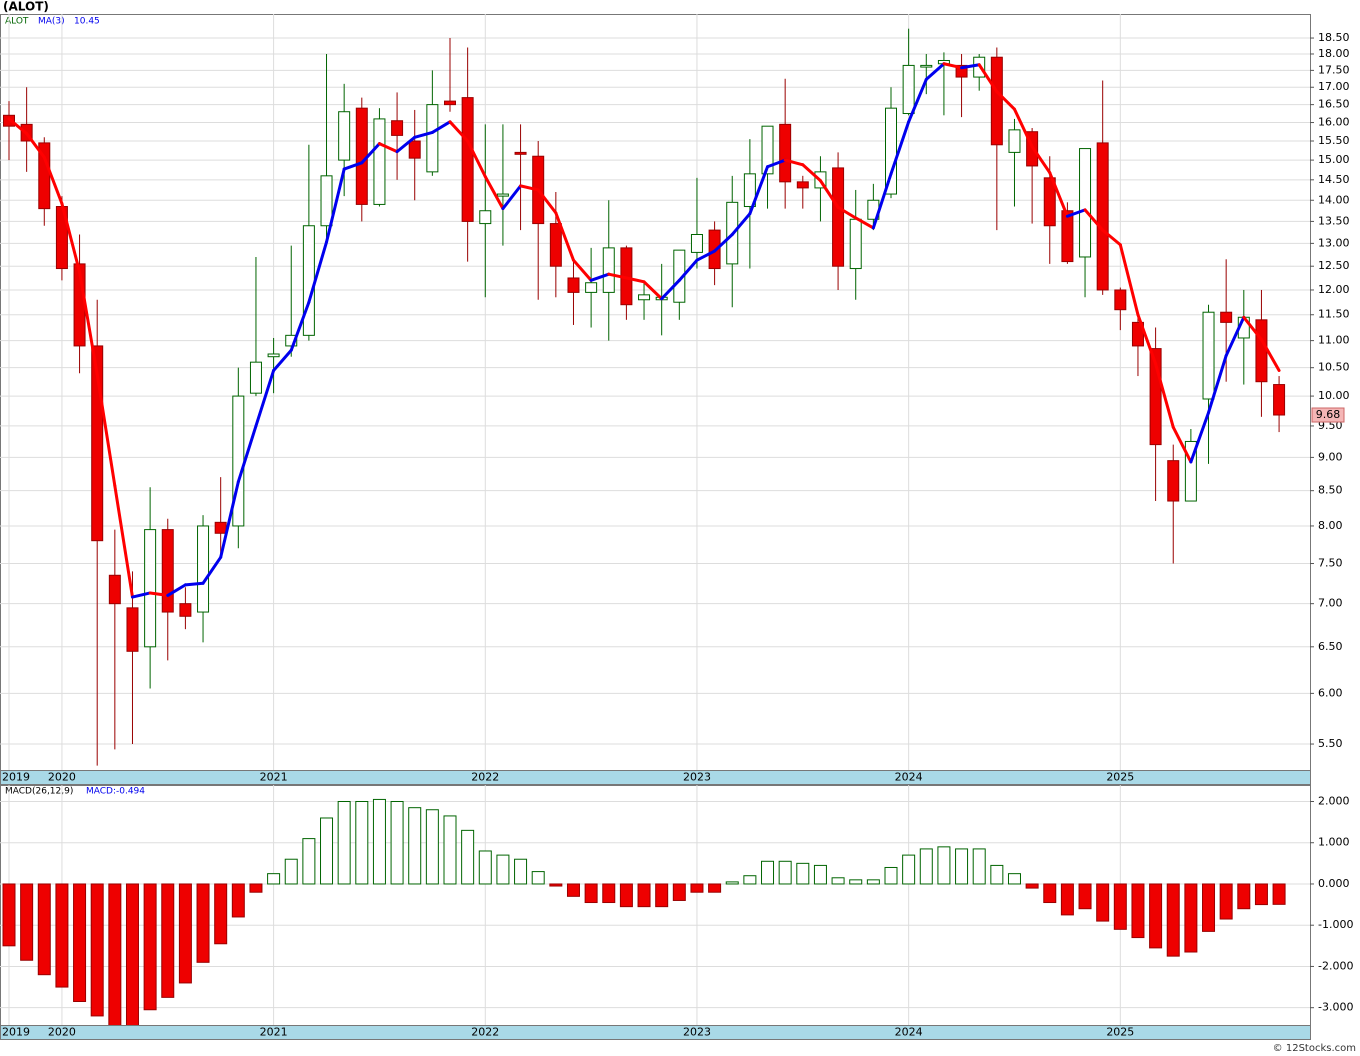 This screenshot has width=1360, height=1056. What do you see at coordinates (1334, 179) in the screenshot?
I see `y-tick-label: 14.50` at bounding box center [1334, 179].